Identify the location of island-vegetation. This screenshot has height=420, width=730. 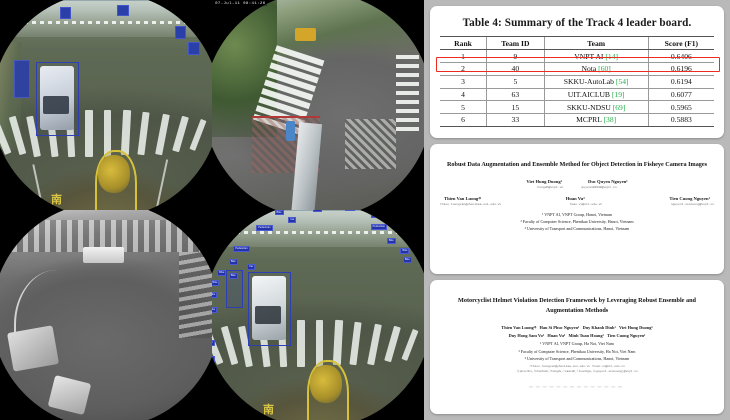
(326, 384).